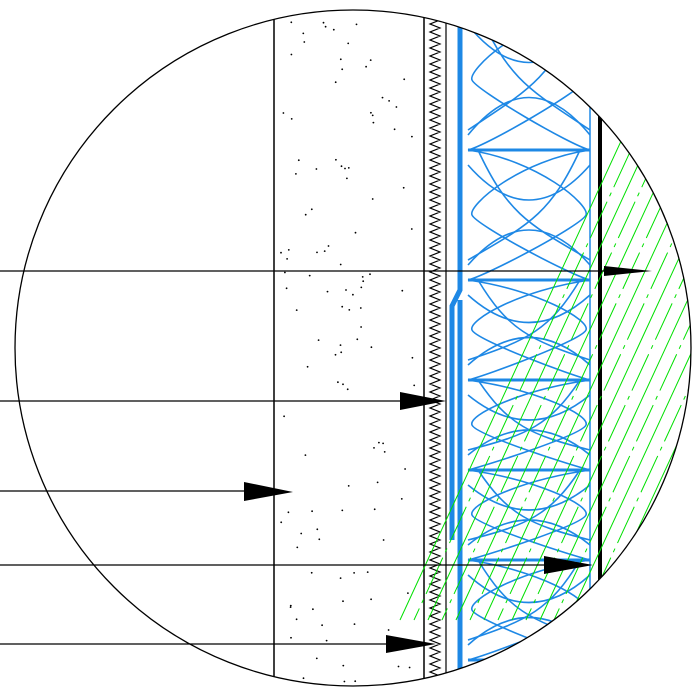 Image resolution: width=692 pixels, height=693 pixels. I want to click on leader-mineral-wool, so click(296, 565).